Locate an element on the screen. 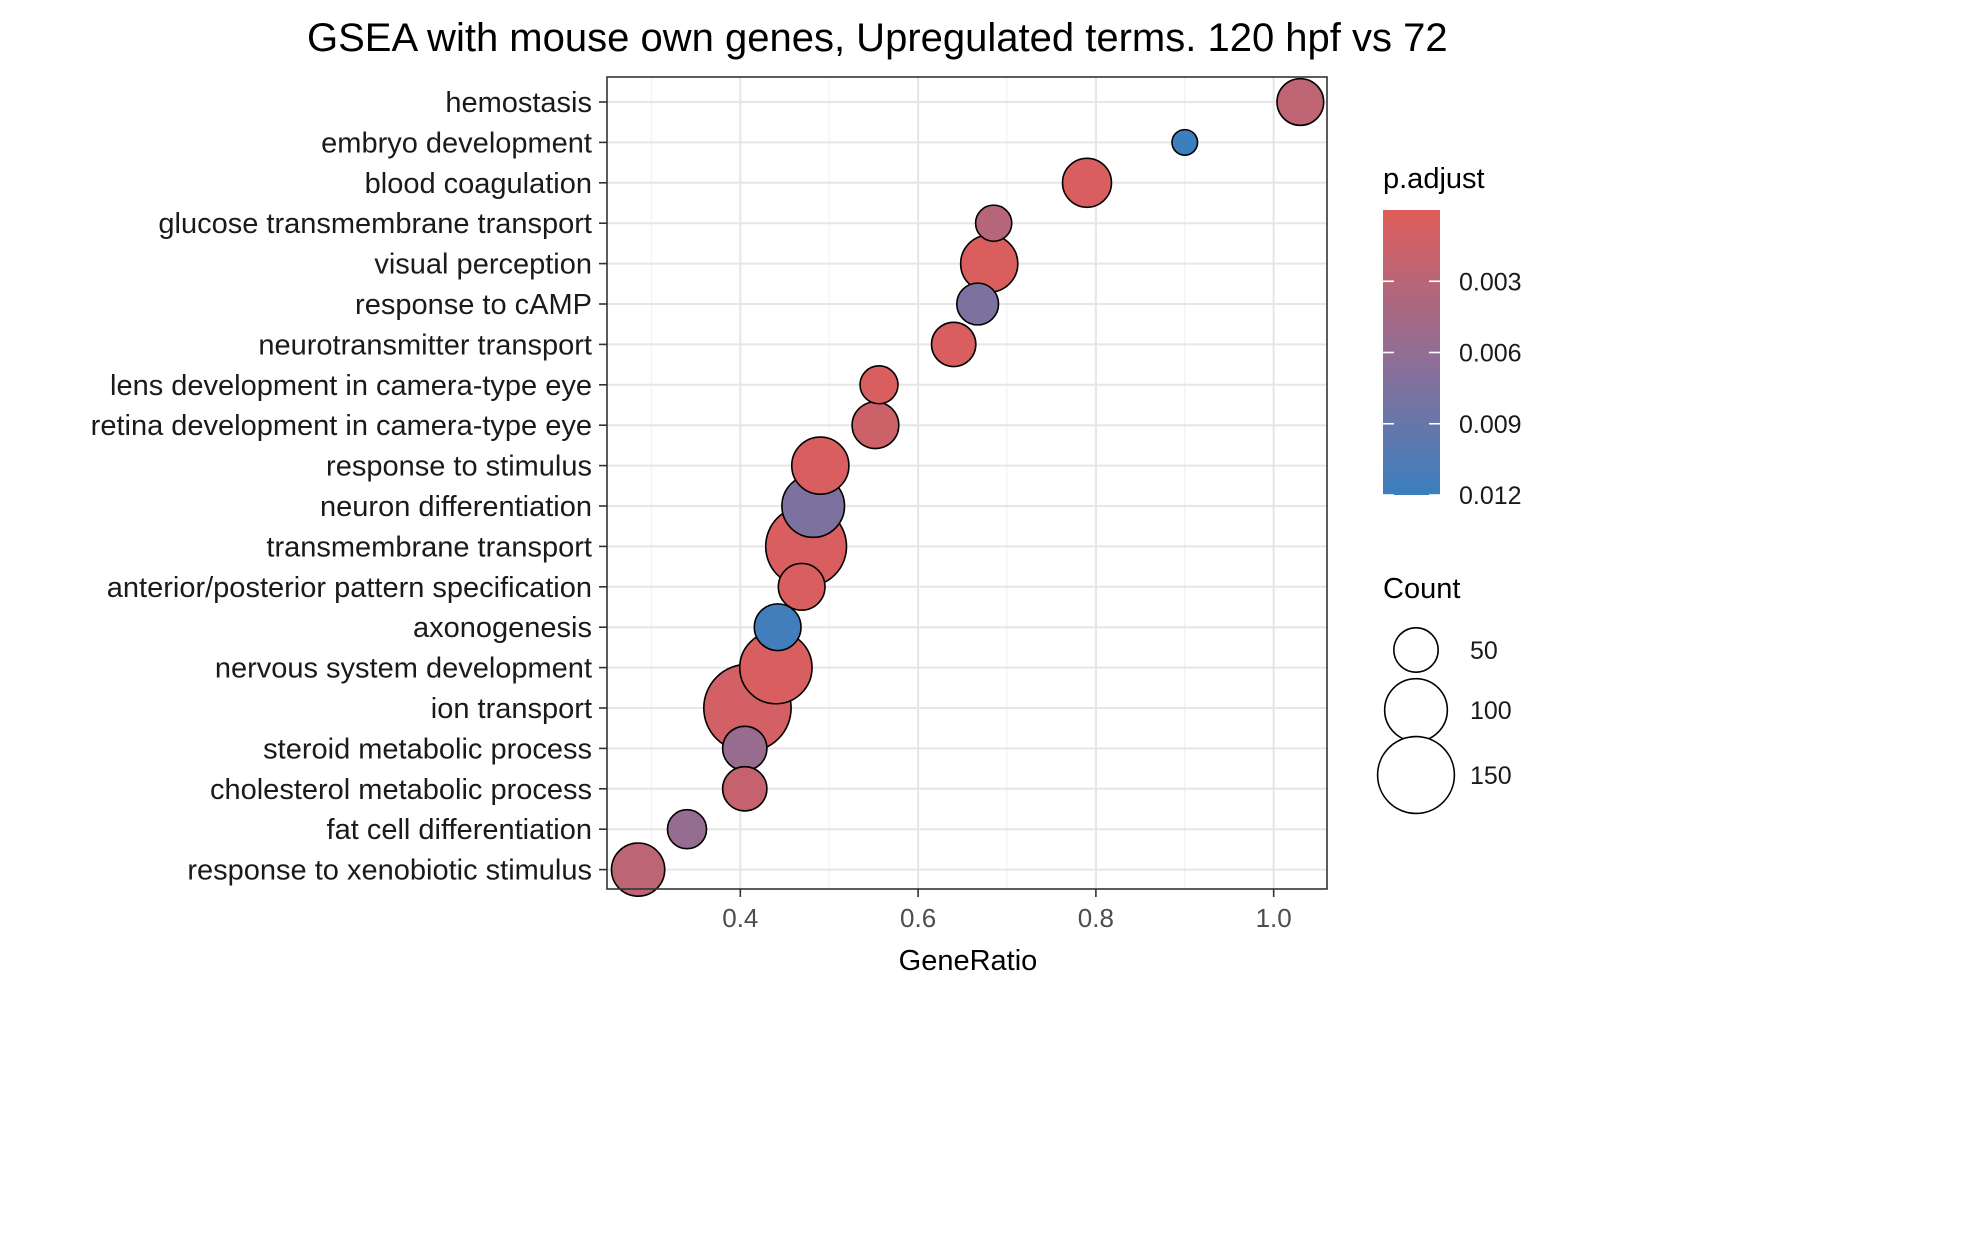 The width and height of the screenshot is (1968, 1251). term-label: nervous system development is located at coordinates (403, 669).